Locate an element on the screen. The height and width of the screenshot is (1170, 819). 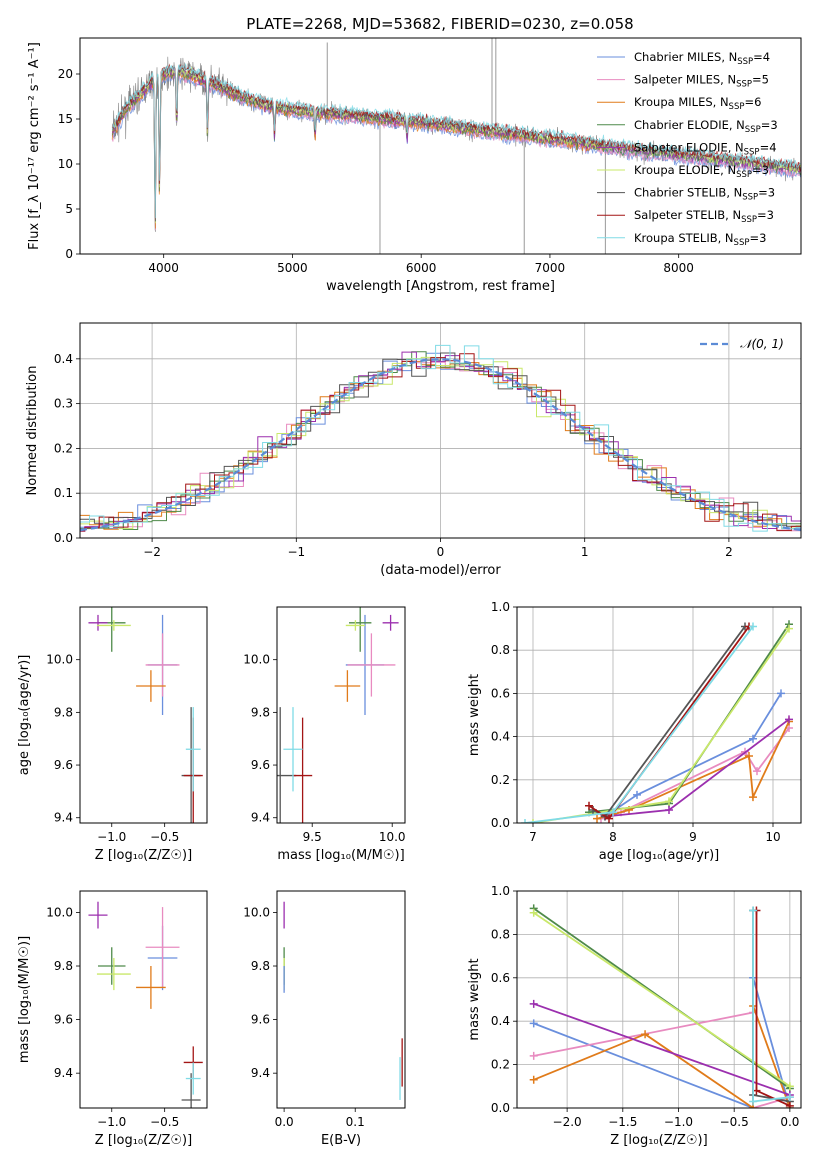
y-tick-label: 0.8 is located at coordinates (500, 650).